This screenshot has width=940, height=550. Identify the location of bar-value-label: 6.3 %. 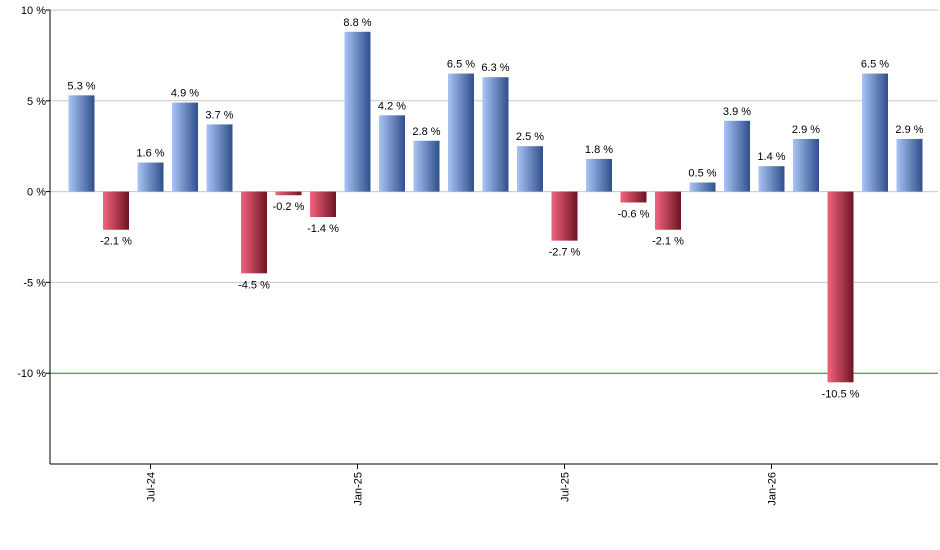
(495, 68).